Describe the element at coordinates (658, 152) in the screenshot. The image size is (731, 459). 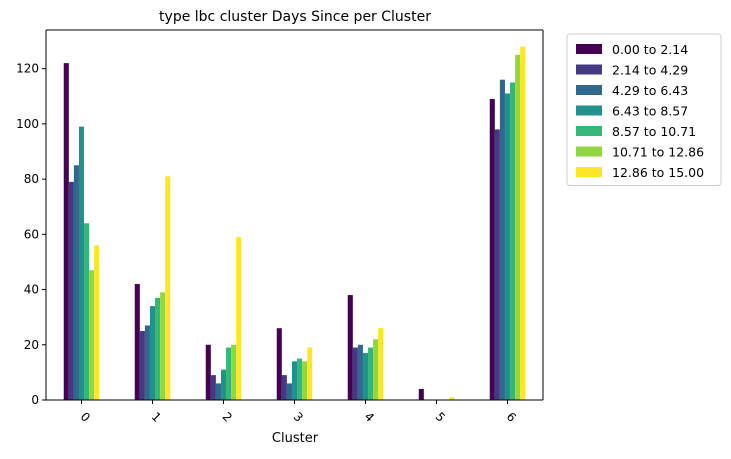
I see `legend-label: 10.71 to 12.86` at that location.